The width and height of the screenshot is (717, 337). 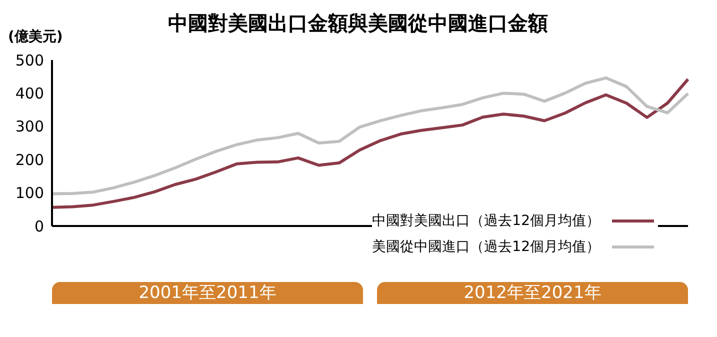 What do you see at coordinates (29, 93) in the screenshot?
I see `y-tick-label: 400` at bounding box center [29, 93].